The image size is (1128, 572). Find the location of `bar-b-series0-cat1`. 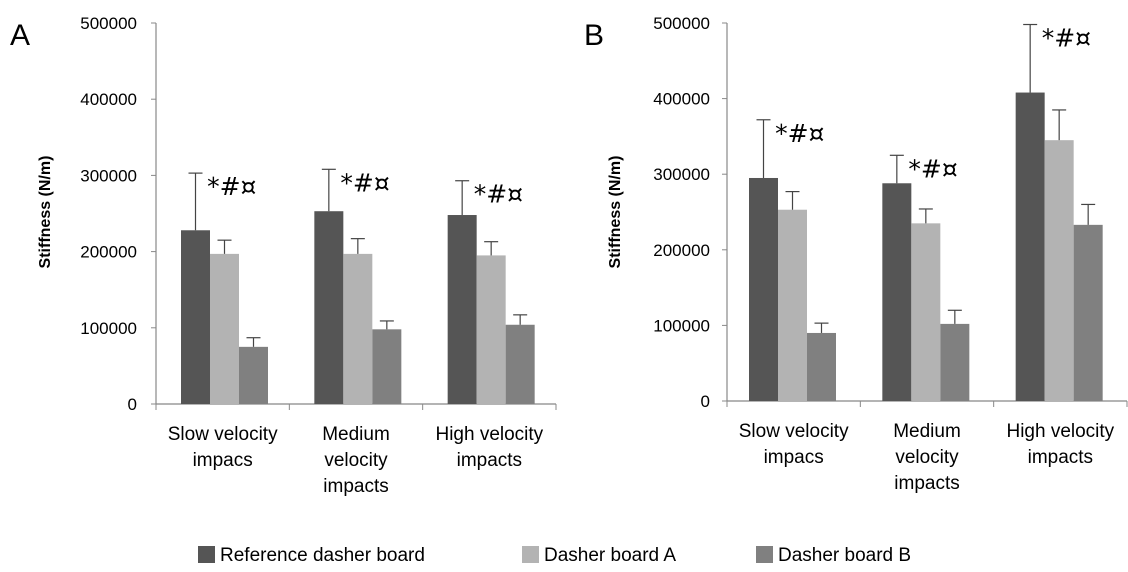

bar-b-series0-cat1 is located at coordinates (897, 292).